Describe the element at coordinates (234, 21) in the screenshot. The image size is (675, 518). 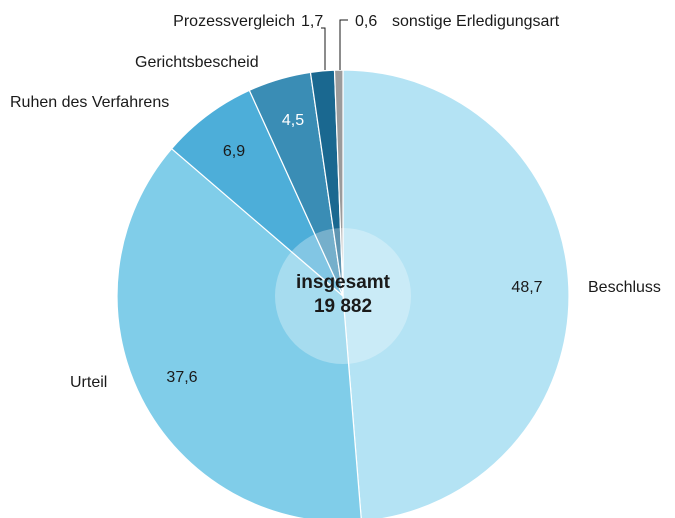
I see `slice-label: Prozessvergleich` at that location.